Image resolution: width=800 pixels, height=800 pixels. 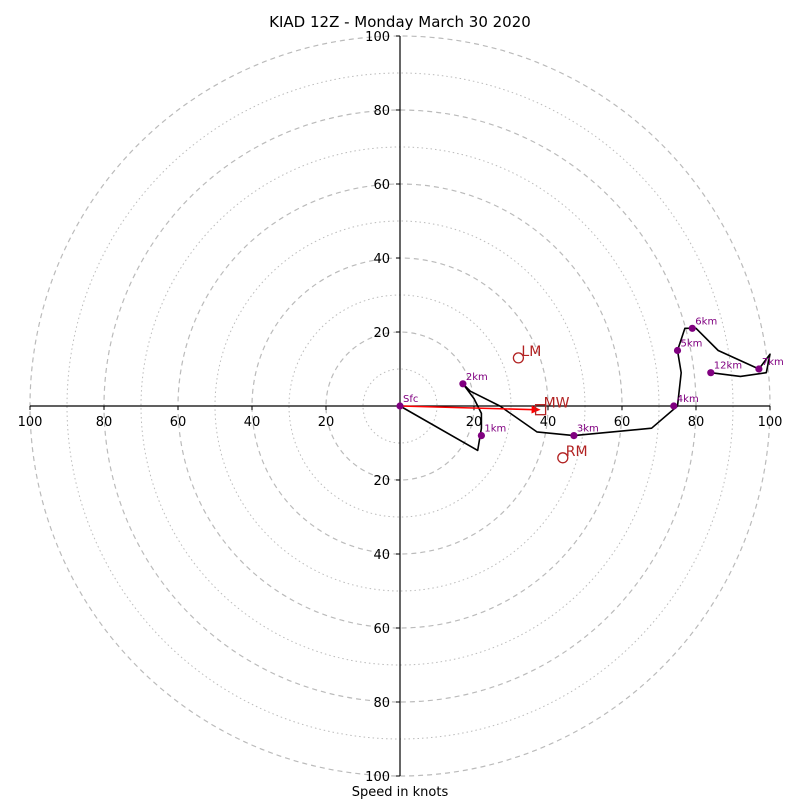 I want to click on hodograph-line, so click(x=585, y=389).